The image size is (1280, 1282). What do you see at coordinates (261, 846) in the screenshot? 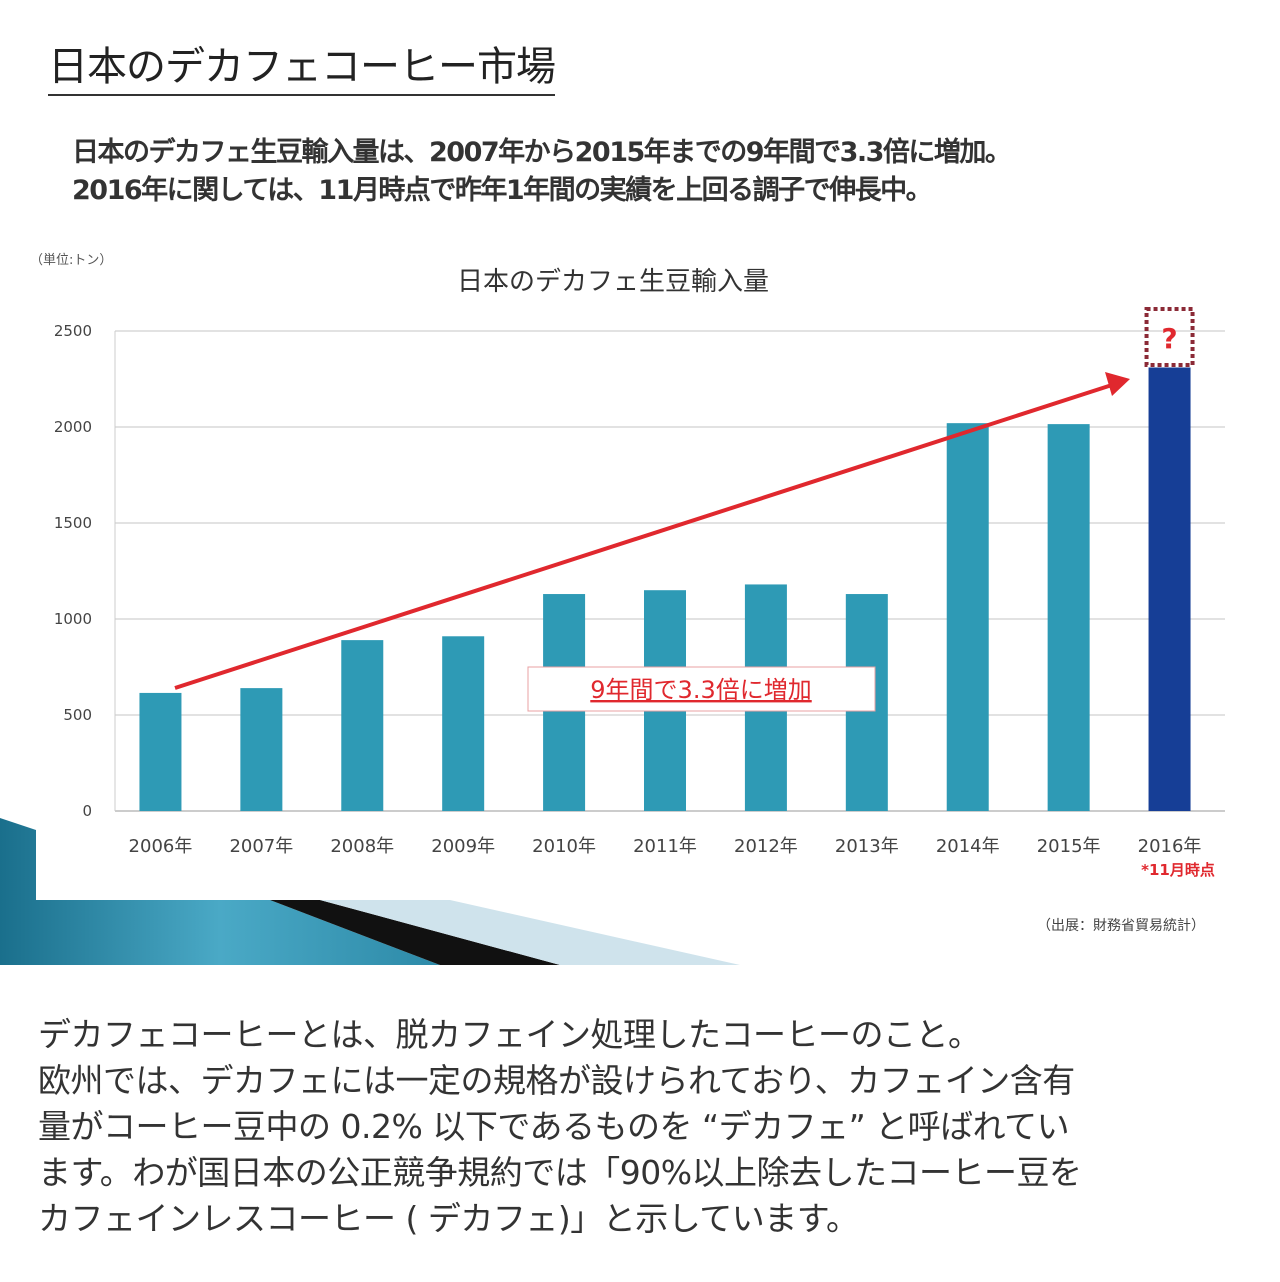
I see `x-tick-label: 2007年` at bounding box center [261, 846].